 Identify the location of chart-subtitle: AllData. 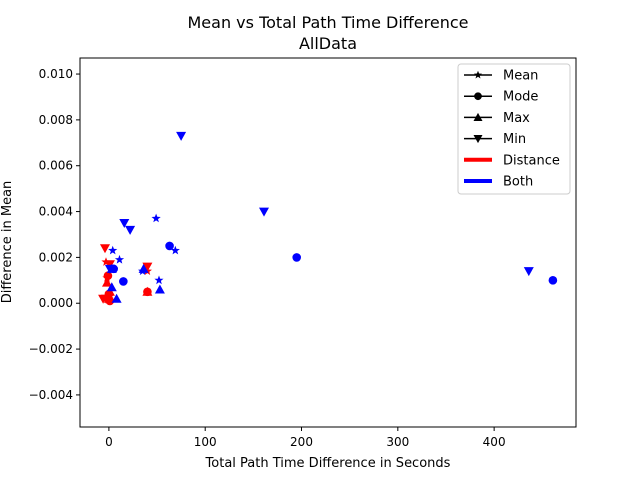
(328, 43).